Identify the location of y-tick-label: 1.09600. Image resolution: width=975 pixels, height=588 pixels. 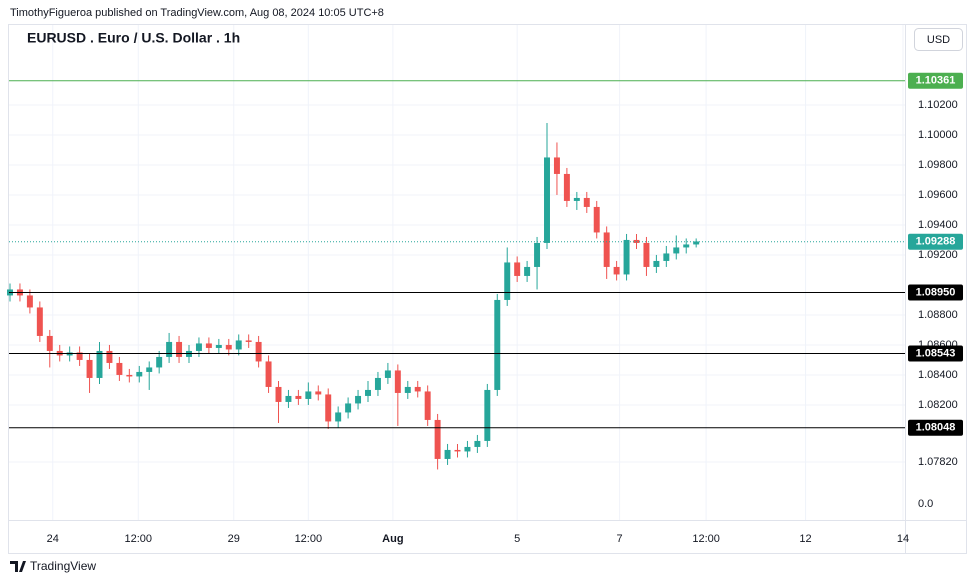
(938, 195).